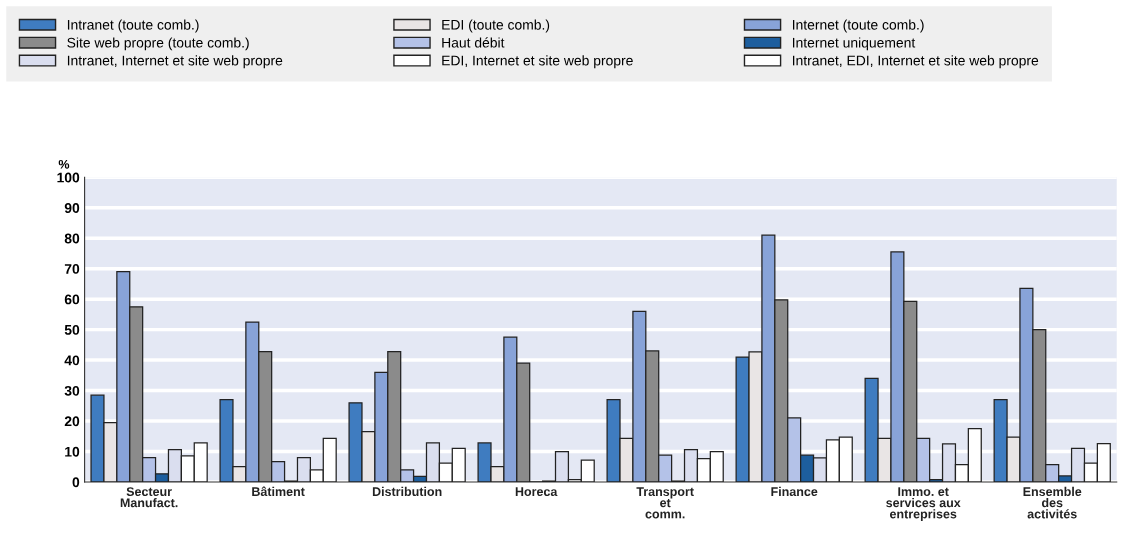 The height and width of the screenshot is (554, 1128). I want to click on y-tick-label: 50, so click(72, 329).